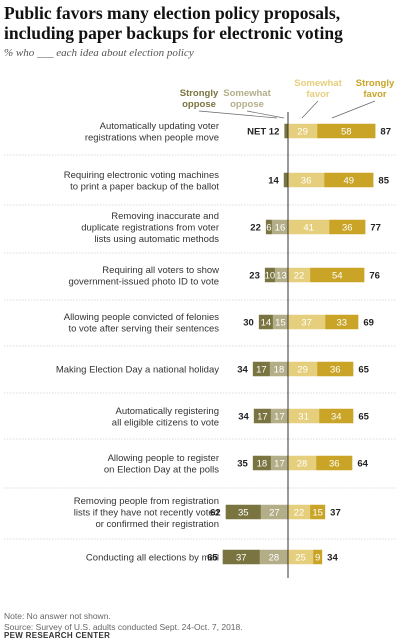 This screenshot has height=640, width=401. What do you see at coordinates (215, 513) in the screenshot?
I see `net-oppose-label: 62` at bounding box center [215, 513].